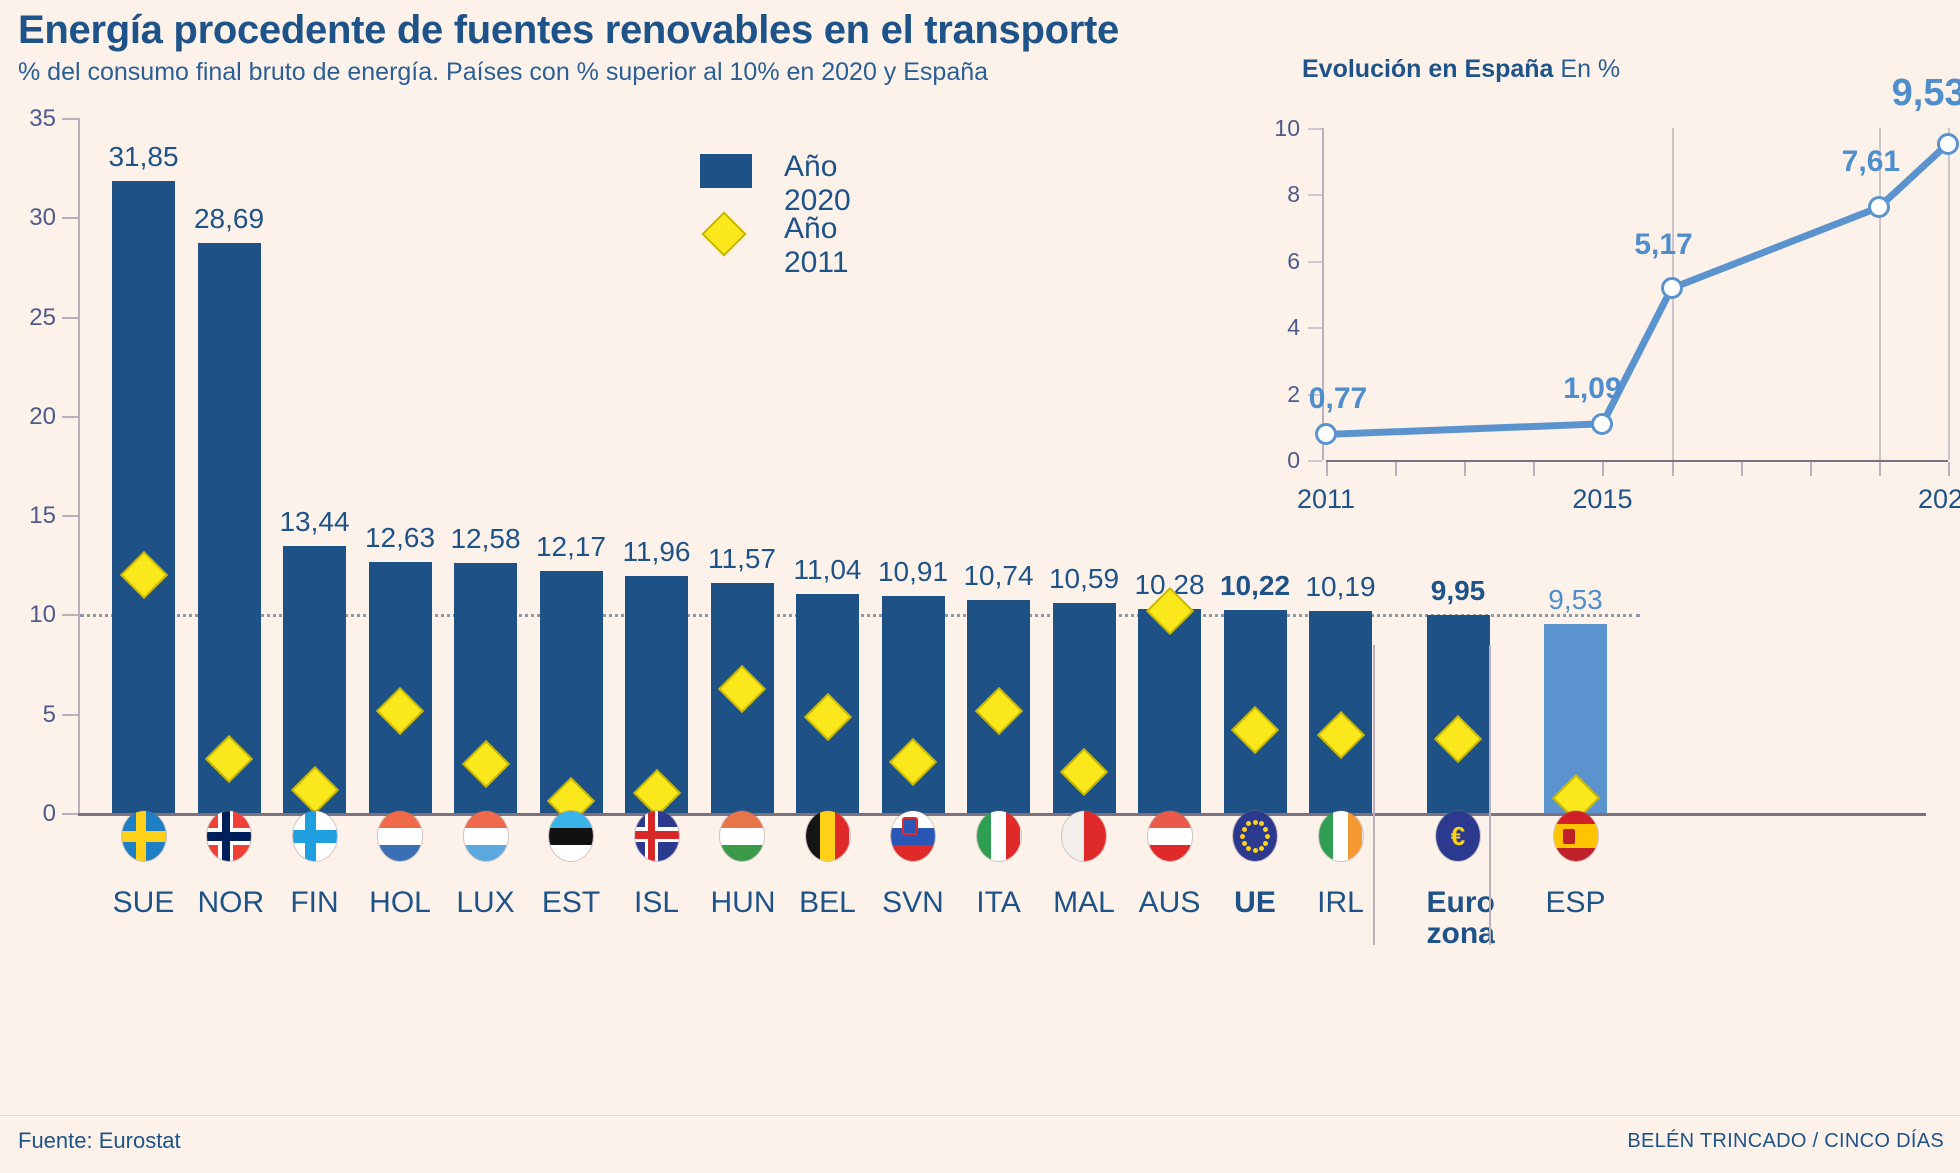 This screenshot has width=1960, height=1173. I want to click on bar-value-label: 31,85, so click(143, 156).